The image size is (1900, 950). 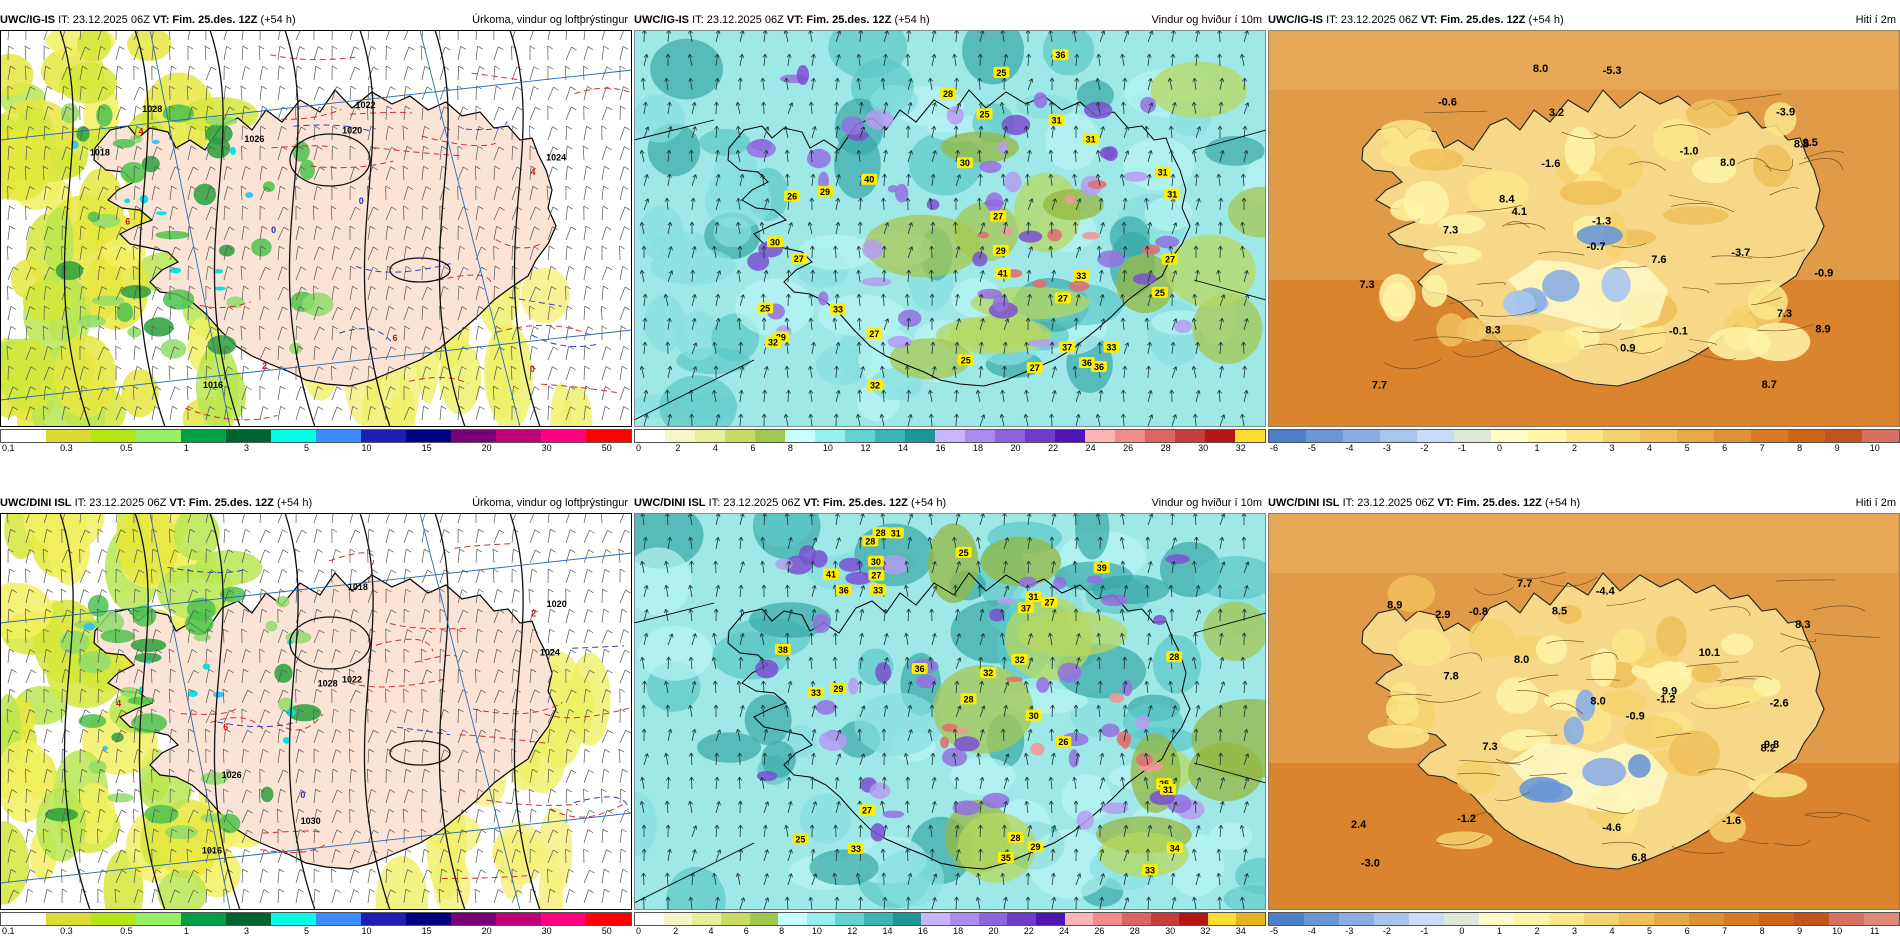 What do you see at coordinates (958, 931) in the screenshot?
I see `colorbar-label: 18` at bounding box center [958, 931].